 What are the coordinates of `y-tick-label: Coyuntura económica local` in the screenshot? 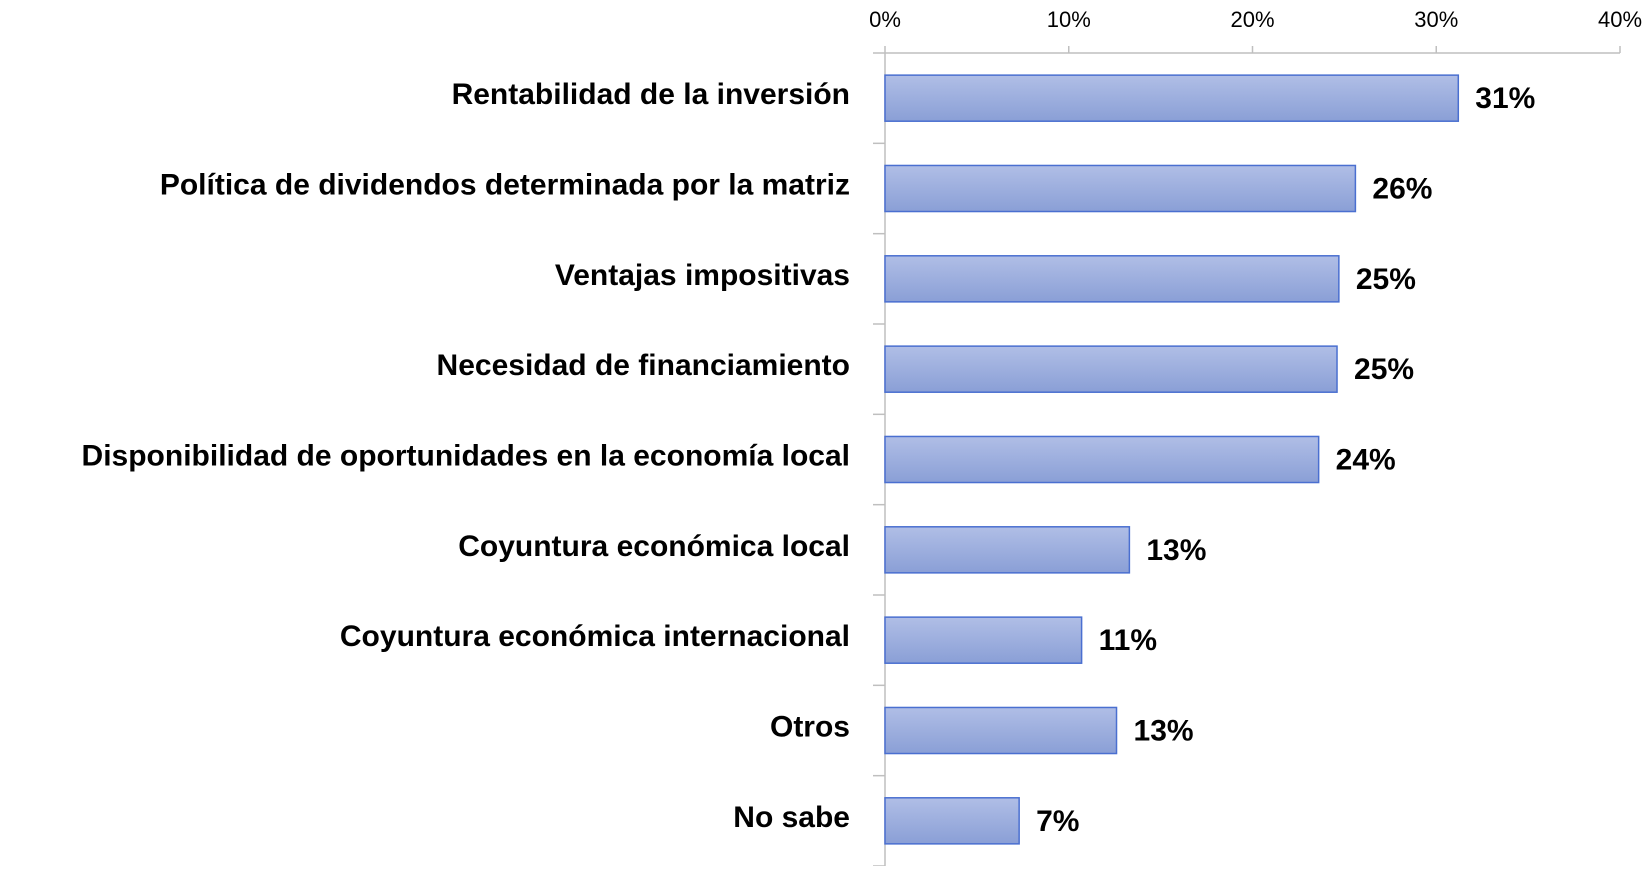 It's located at (654, 546).